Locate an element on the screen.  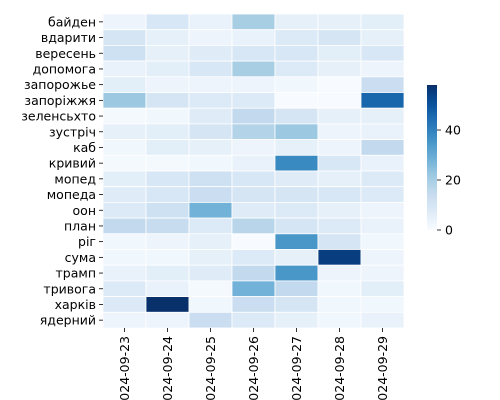
x-tick-label: 2024-09-23 is located at coordinates (124, 368).